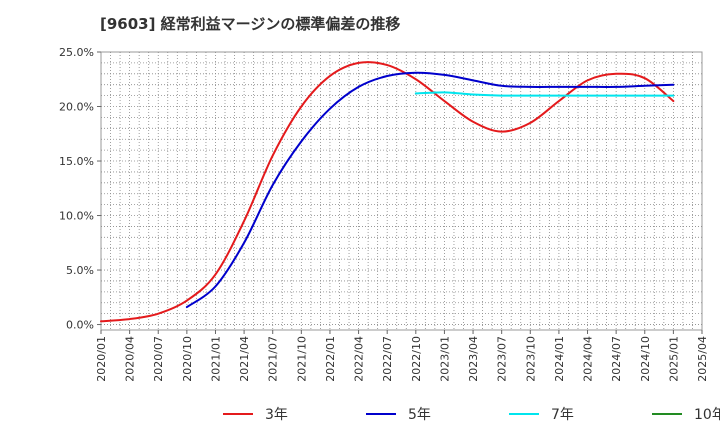 This screenshot has height=440, width=720. I want to click on x-tick-label: 2020/01, so click(101, 359).